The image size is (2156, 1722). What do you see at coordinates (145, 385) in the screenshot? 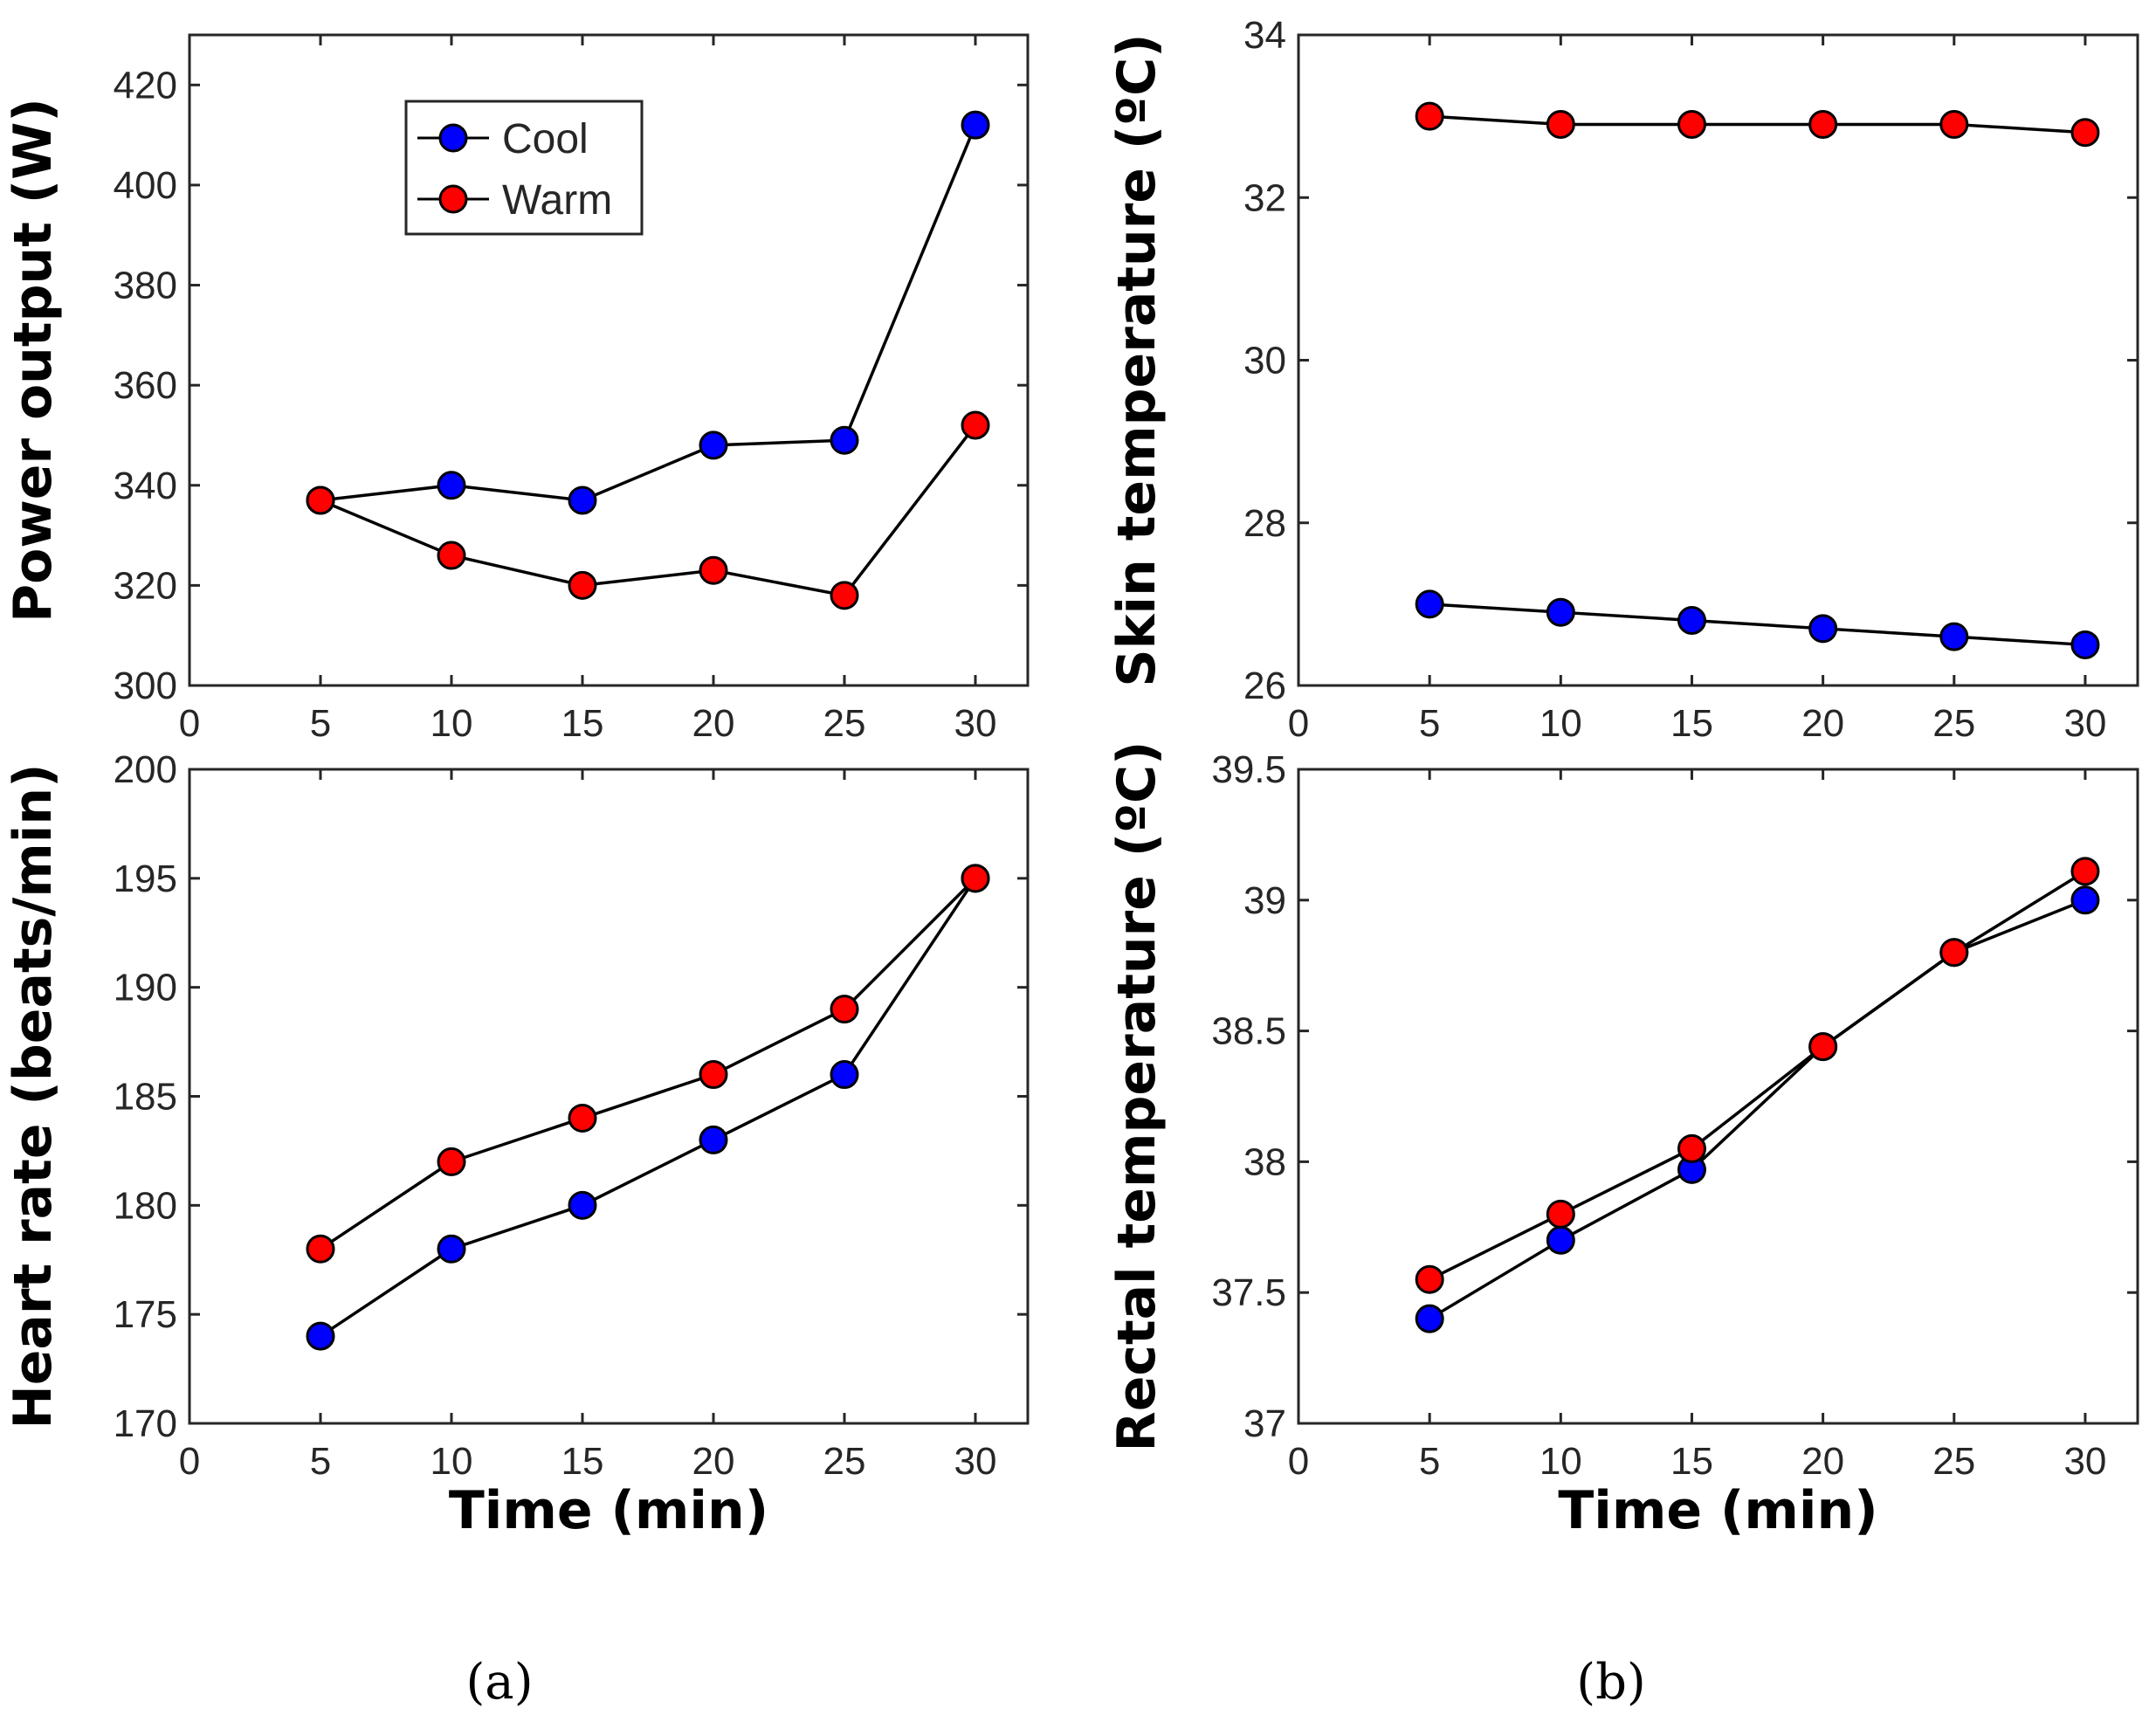
I see `y-tick-label: 360` at bounding box center [145, 385].